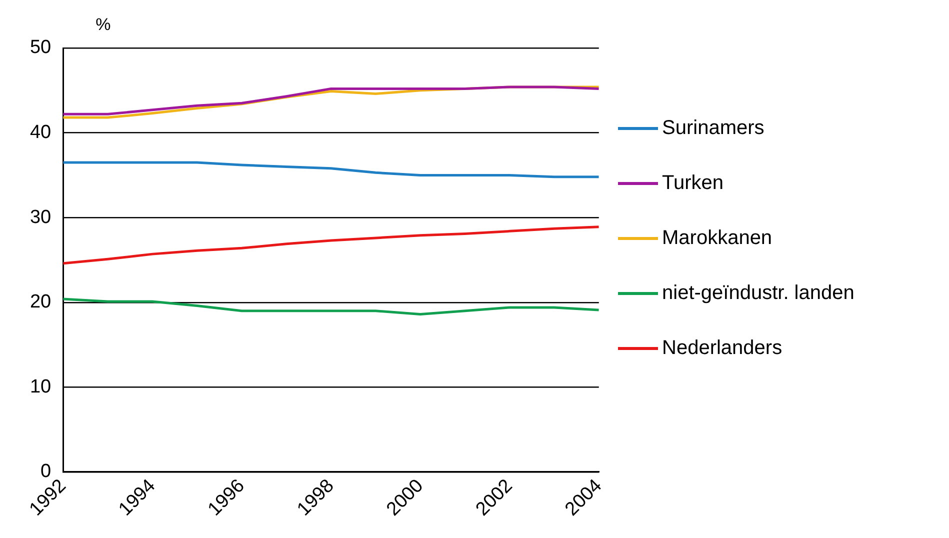 This screenshot has width=949, height=538. Describe the element at coordinates (103, 24) in the screenshot. I see `y-axis-title: %` at that location.